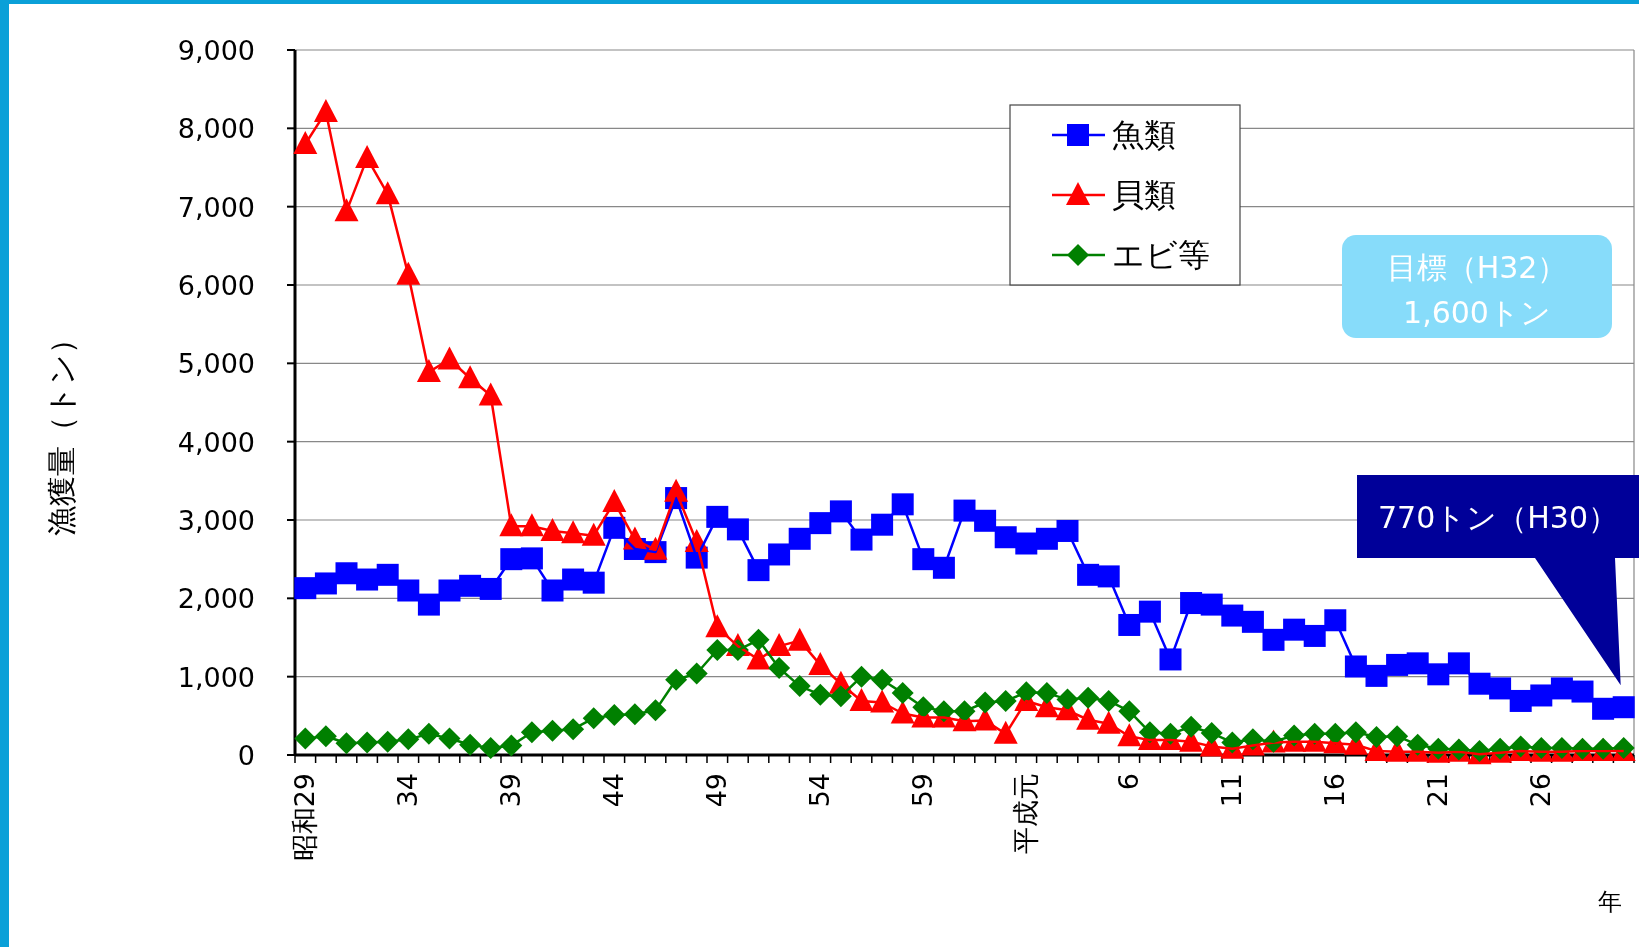 Image resolution: width=1639 pixels, height=947 pixels. Describe the element at coordinates (216, 129) in the screenshot. I see `y-tick-label: 8,000` at that location.